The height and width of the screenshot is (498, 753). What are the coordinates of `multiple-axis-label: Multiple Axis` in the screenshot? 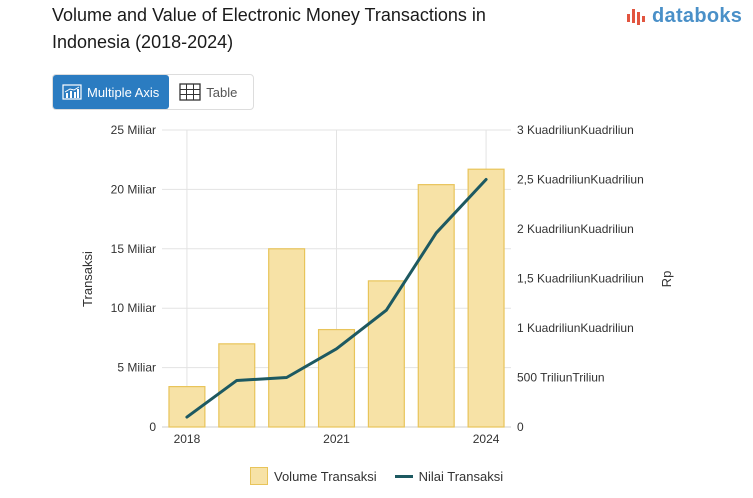 It's located at (123, 92).